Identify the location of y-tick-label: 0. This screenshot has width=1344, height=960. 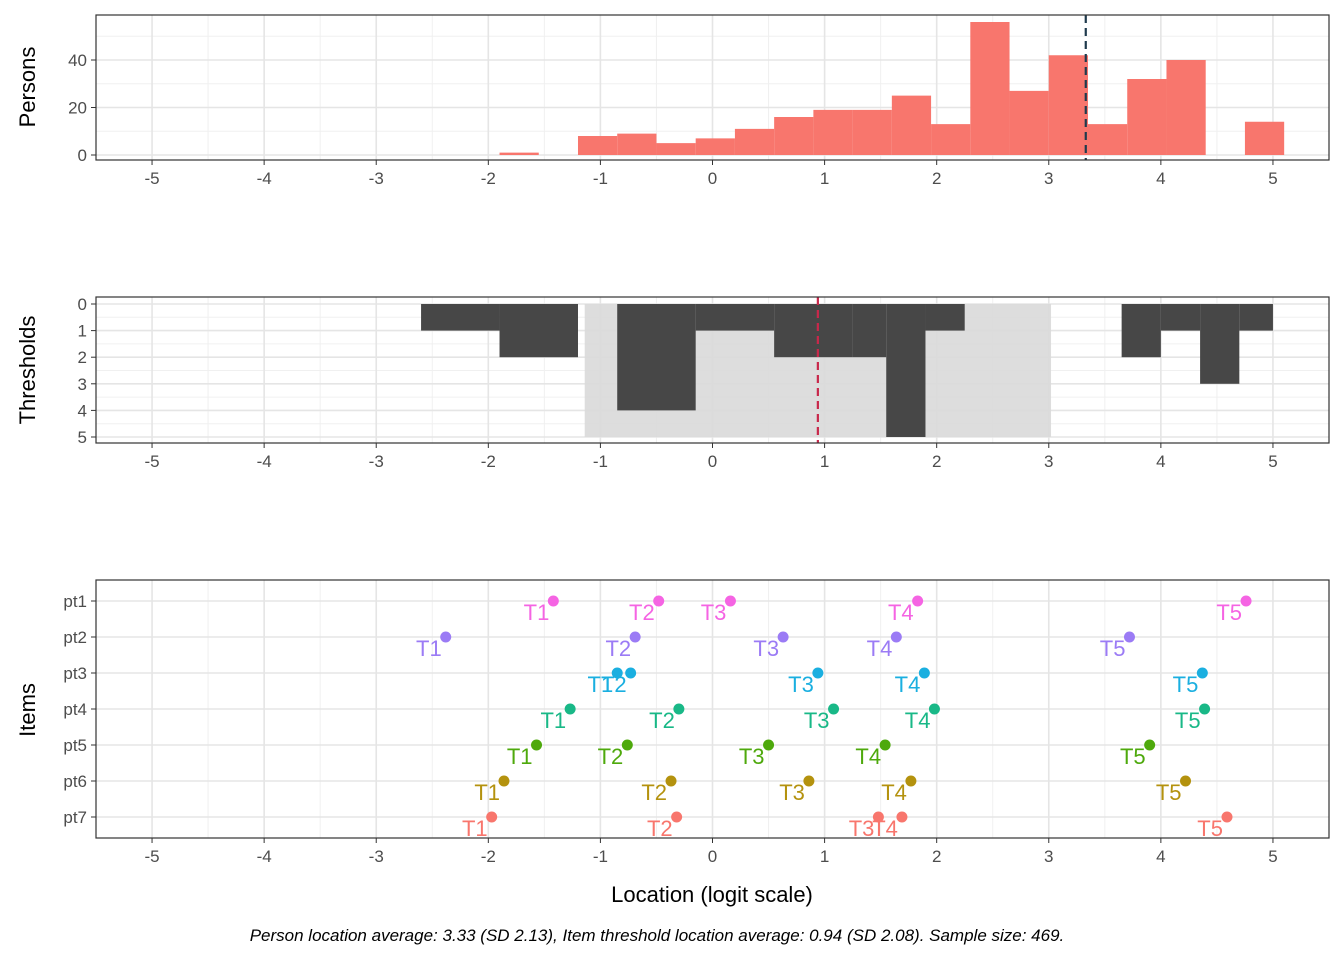
(82, 155).